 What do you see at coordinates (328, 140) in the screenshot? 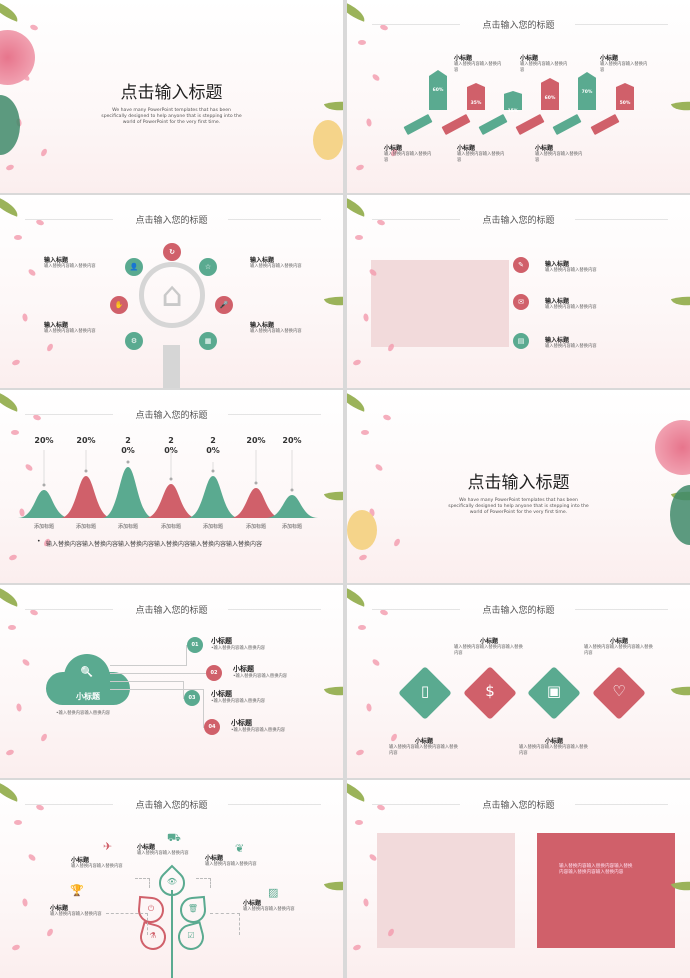
I see `lily-decoration` at bounding box center [328, 140].